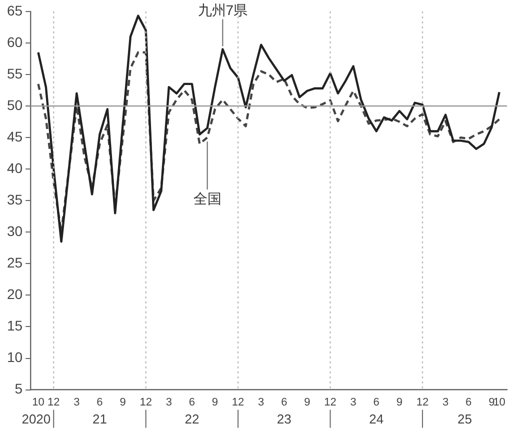 This screenshot has height=432, width=513. Describe the element at coordinates (14, 230) in the screenshot. I see `y-tick-label: 30` at that location.